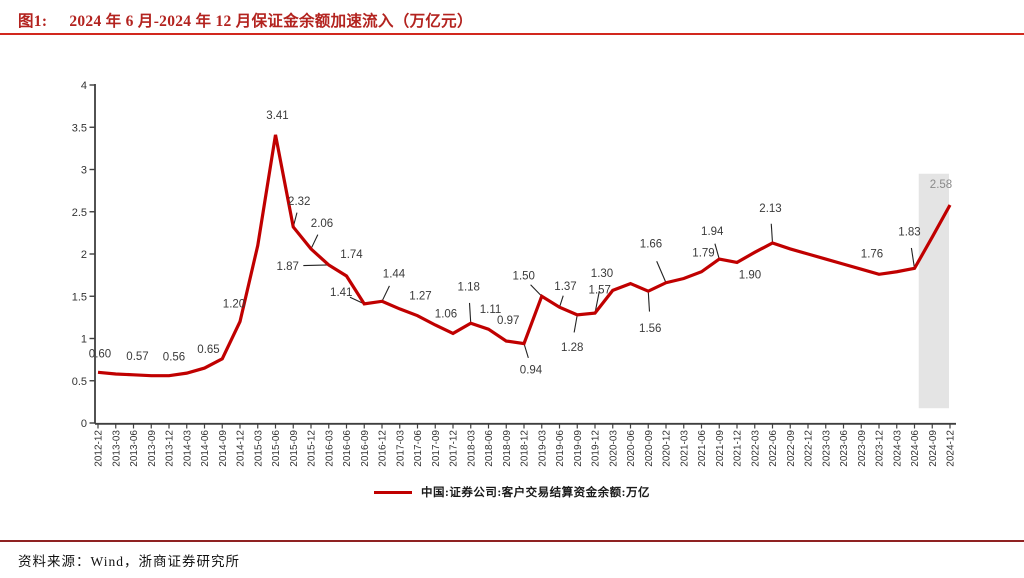 The image size is (1024, 578). I want to click on point-label: 1.11, so click(491, 310).